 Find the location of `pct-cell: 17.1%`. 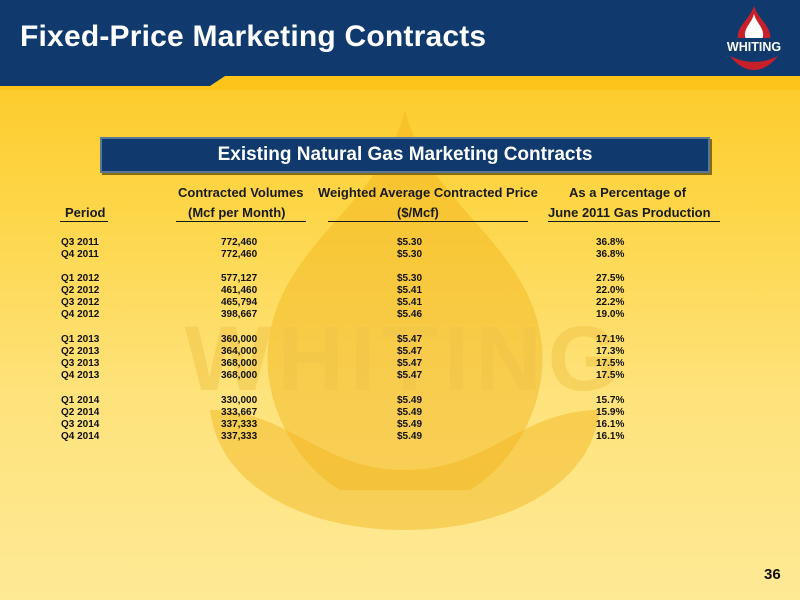

pct-cell: 17.1% is located at coordinates (610, 339).